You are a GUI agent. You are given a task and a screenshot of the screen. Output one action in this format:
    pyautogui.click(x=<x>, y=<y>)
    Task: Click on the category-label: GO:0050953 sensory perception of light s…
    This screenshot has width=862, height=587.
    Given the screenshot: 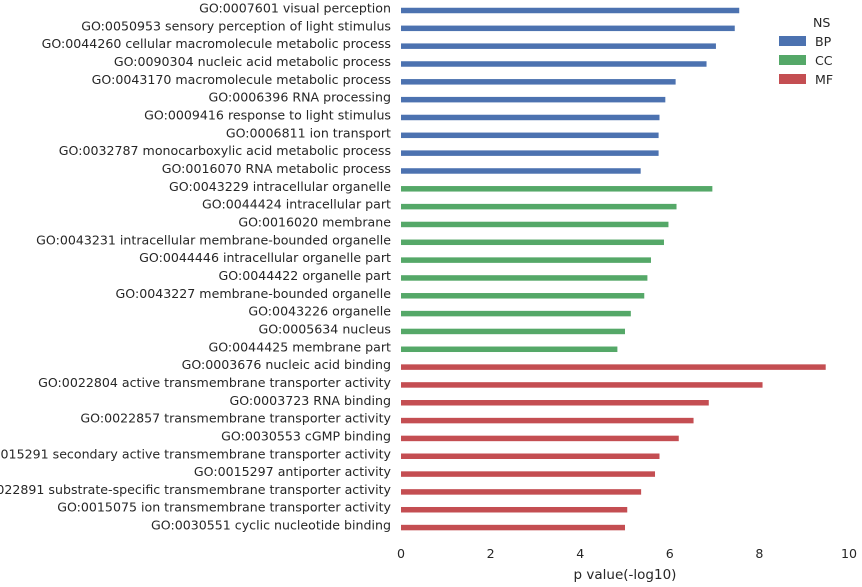 What is the action you would take?
    pyautogui.click(x=236, y=25)
    